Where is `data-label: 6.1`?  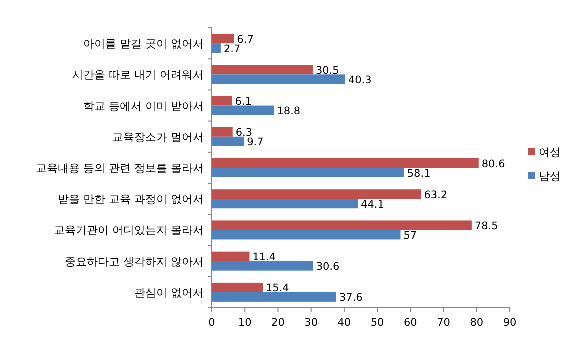
data-label: 6.1 is located at coordinates (243, 102).